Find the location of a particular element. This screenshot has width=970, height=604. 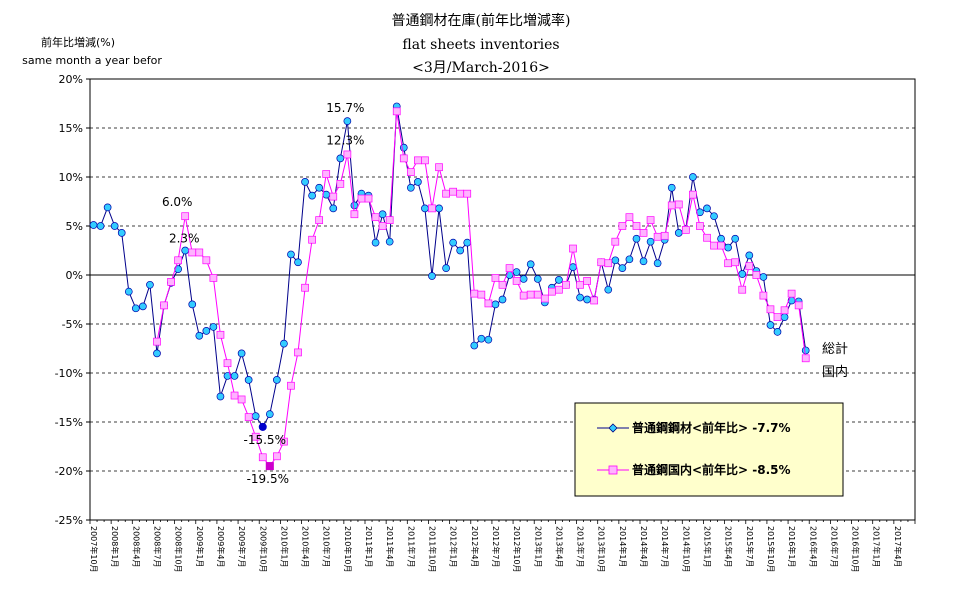

data-label: -15.5% is located at coordinates (265, 440).